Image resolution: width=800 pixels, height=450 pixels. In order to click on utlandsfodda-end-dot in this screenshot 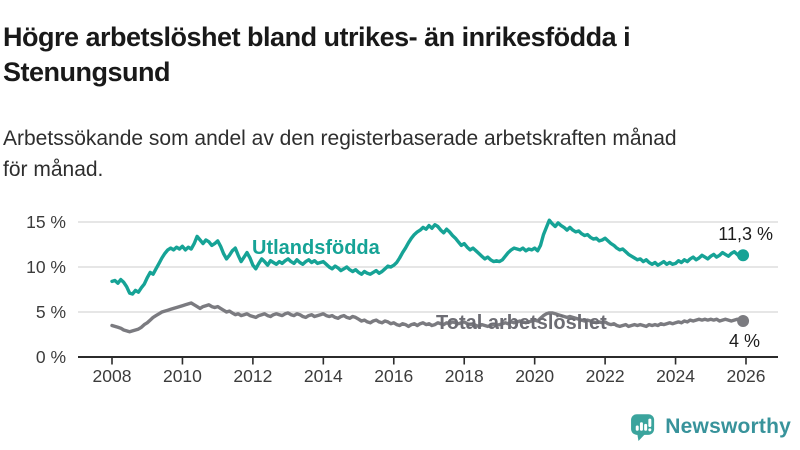, I will do `click(743, 255)`.